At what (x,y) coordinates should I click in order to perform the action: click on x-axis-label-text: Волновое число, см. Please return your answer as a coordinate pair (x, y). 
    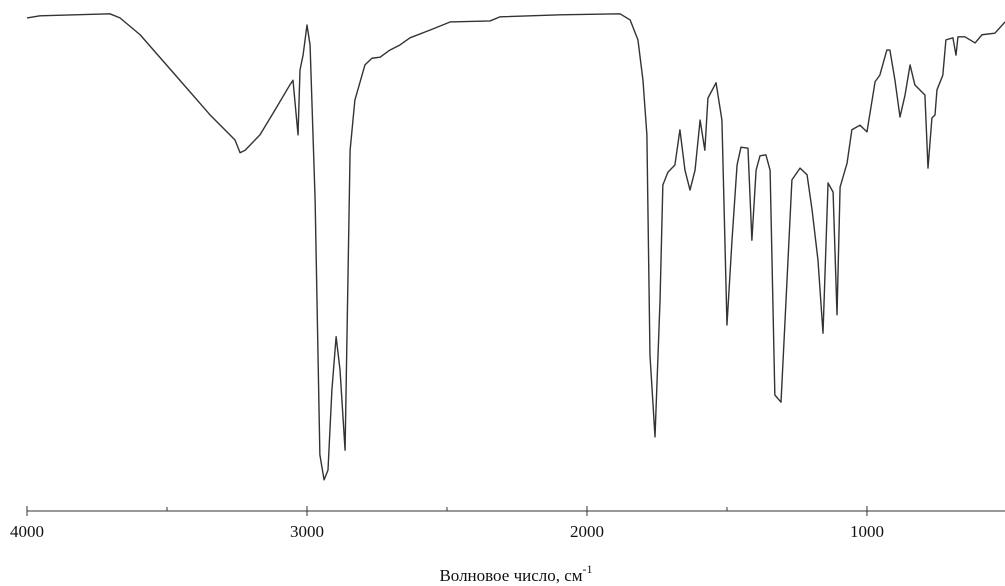
    Looking at the image, I should click on (510, 575).